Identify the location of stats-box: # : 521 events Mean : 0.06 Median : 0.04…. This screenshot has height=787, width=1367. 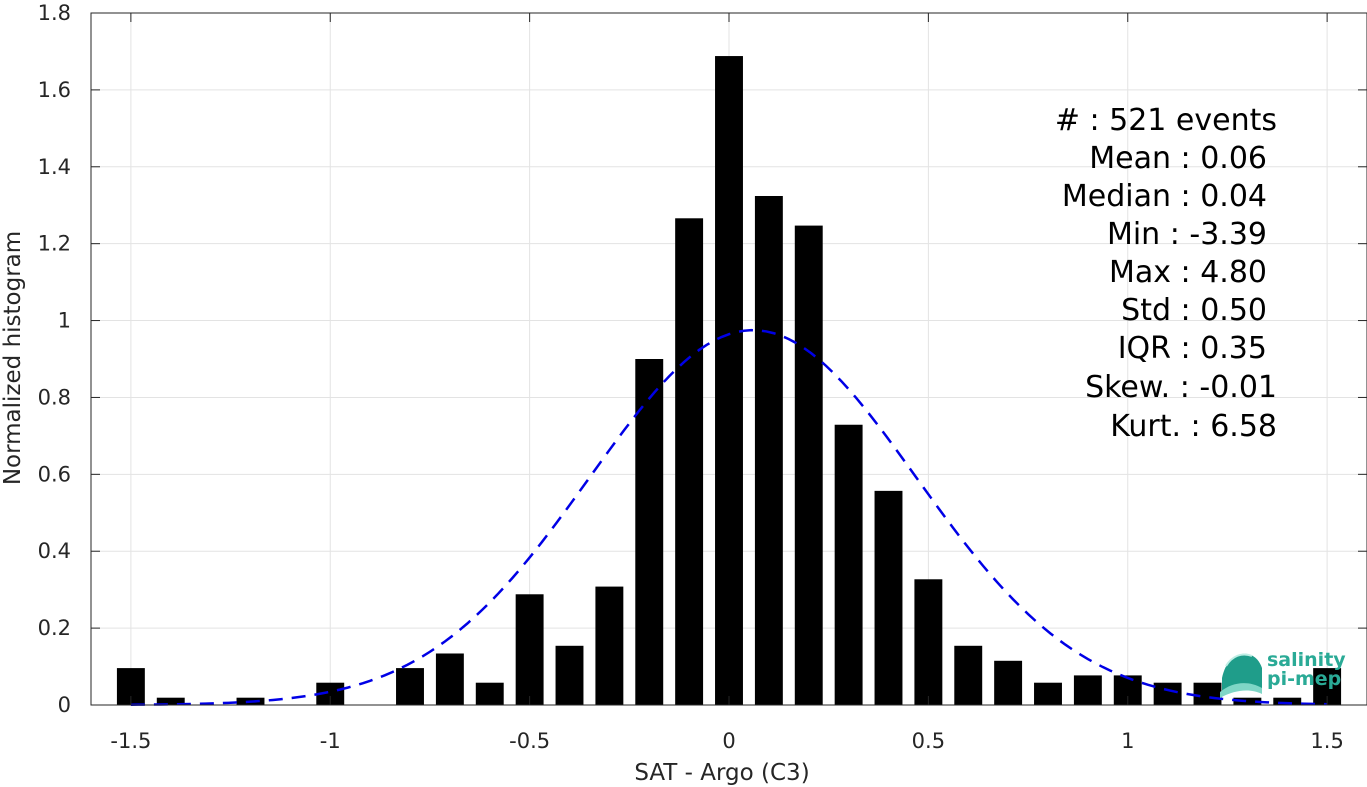
(1166, 273).